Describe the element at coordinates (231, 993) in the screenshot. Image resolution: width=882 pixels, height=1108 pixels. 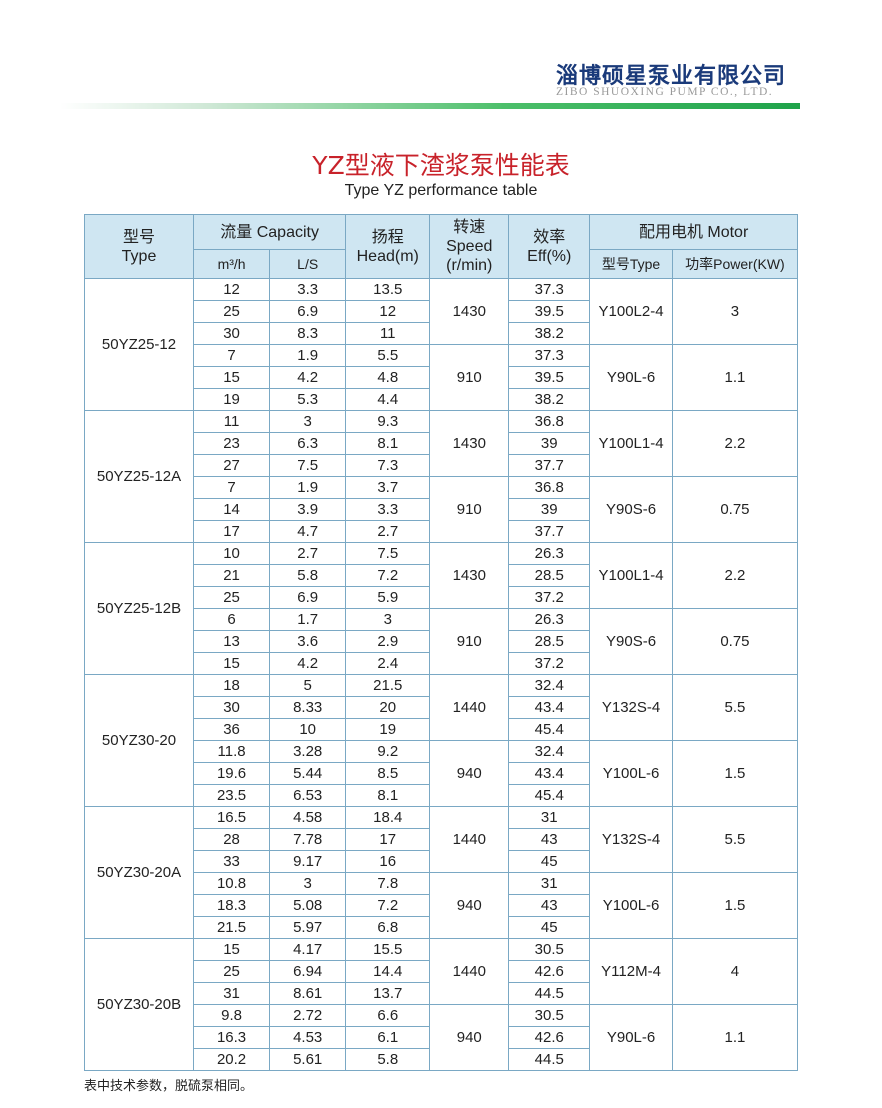
I see `capacity-m3h-cell: 31` at that location.